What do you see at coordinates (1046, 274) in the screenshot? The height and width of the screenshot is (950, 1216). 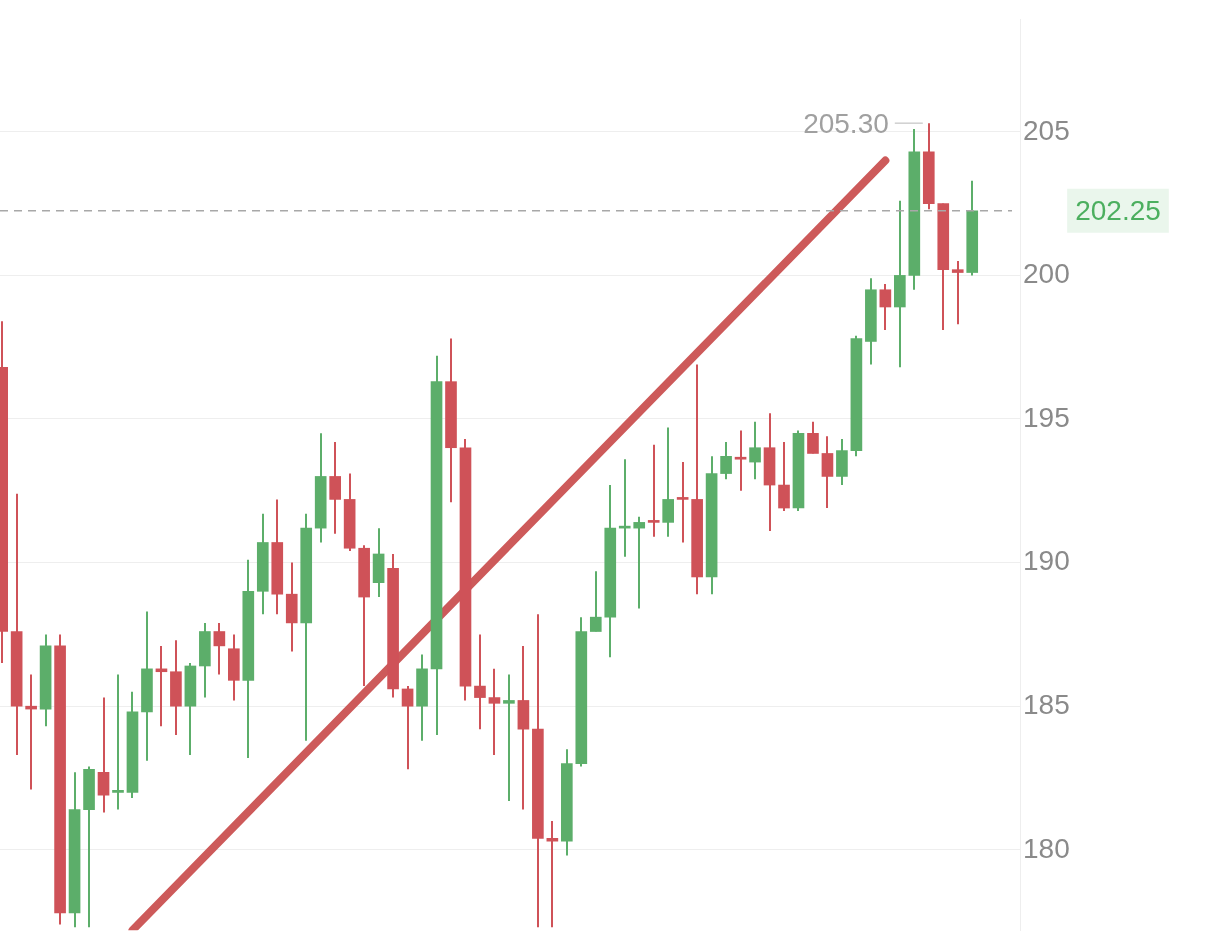 I see `y-tick-label: 200` at bounding box center [1046, 274].